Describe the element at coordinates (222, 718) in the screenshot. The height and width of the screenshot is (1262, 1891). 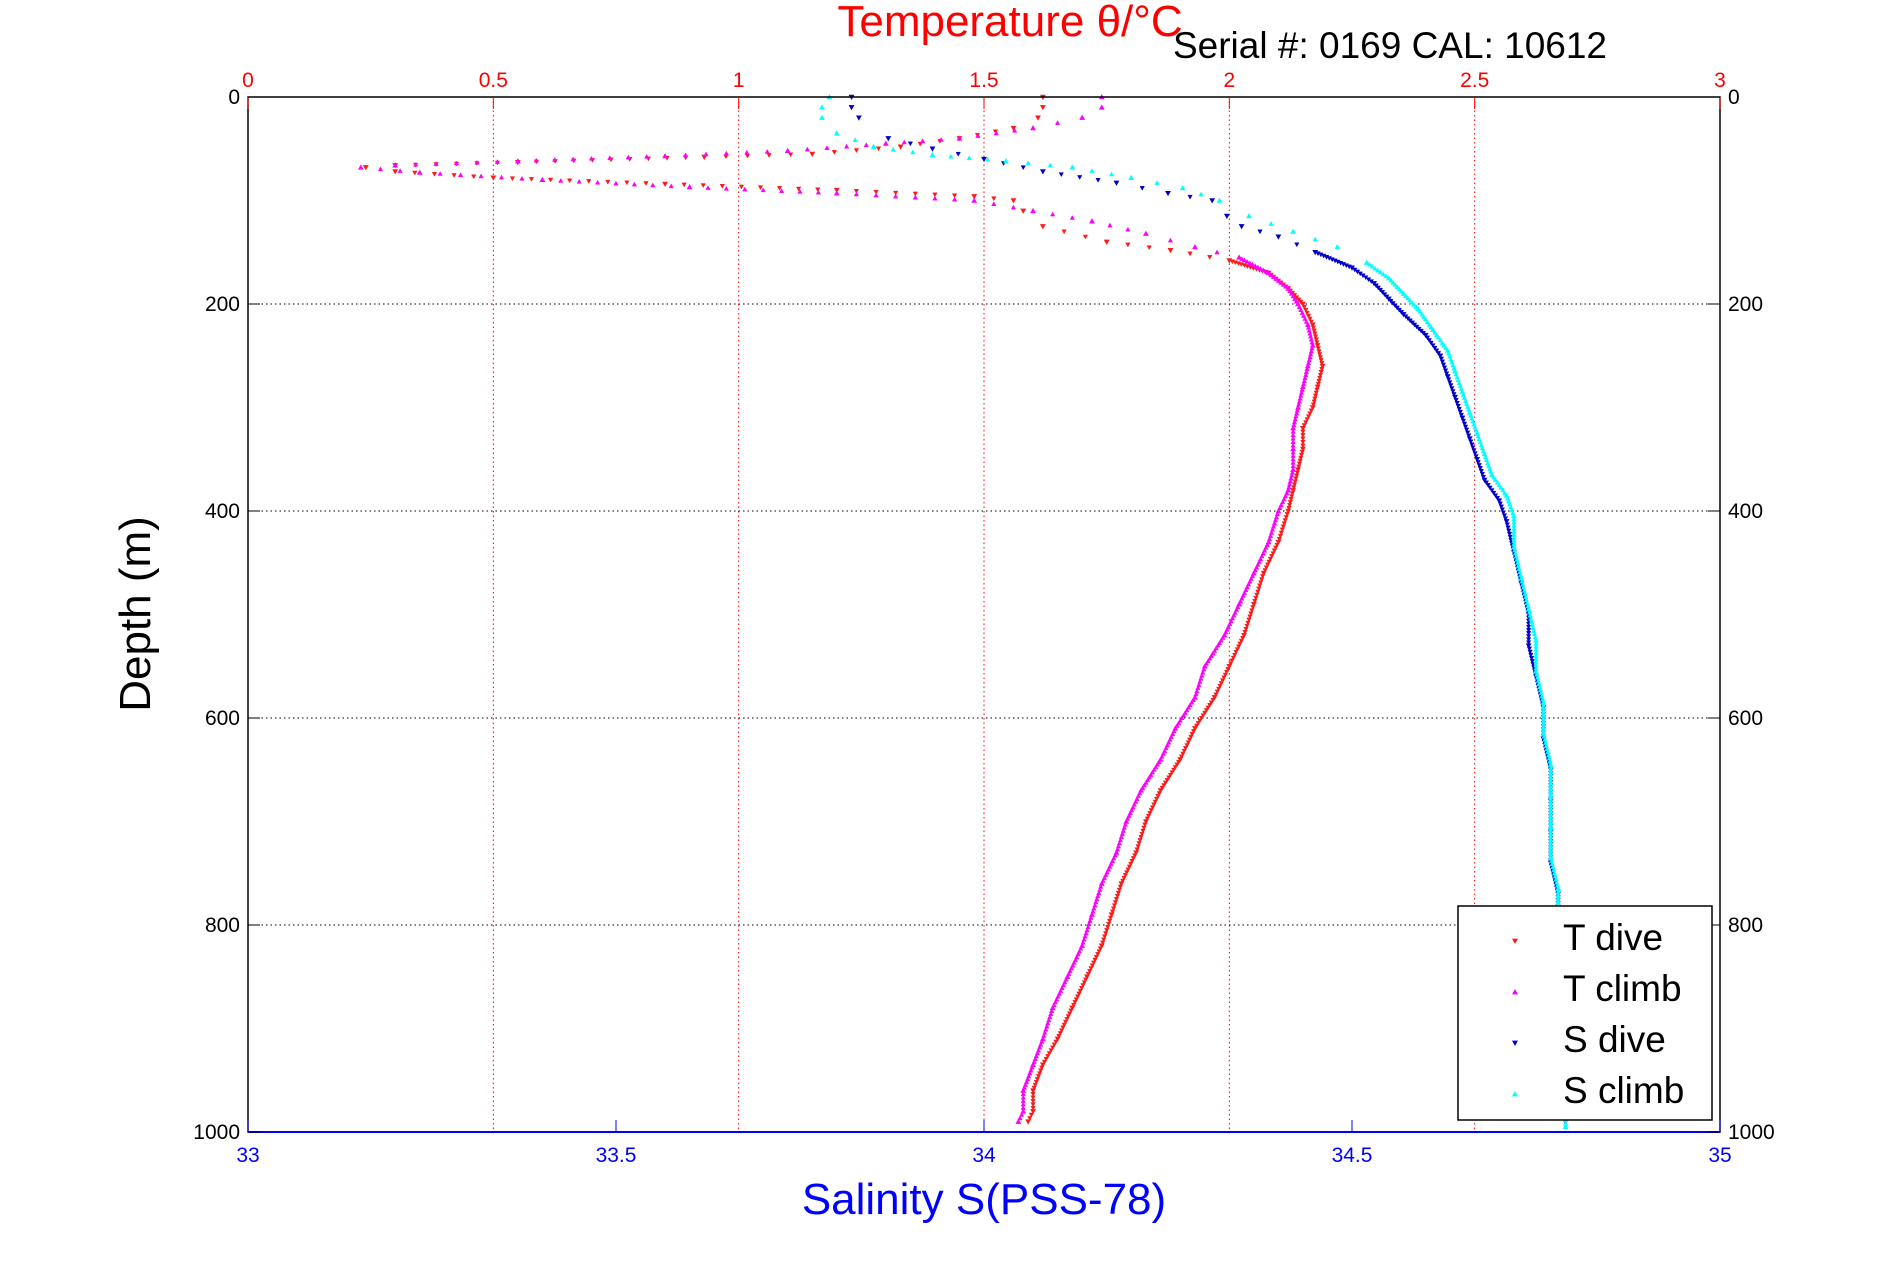
I see `depth-tick-label-left: 600` at that location.